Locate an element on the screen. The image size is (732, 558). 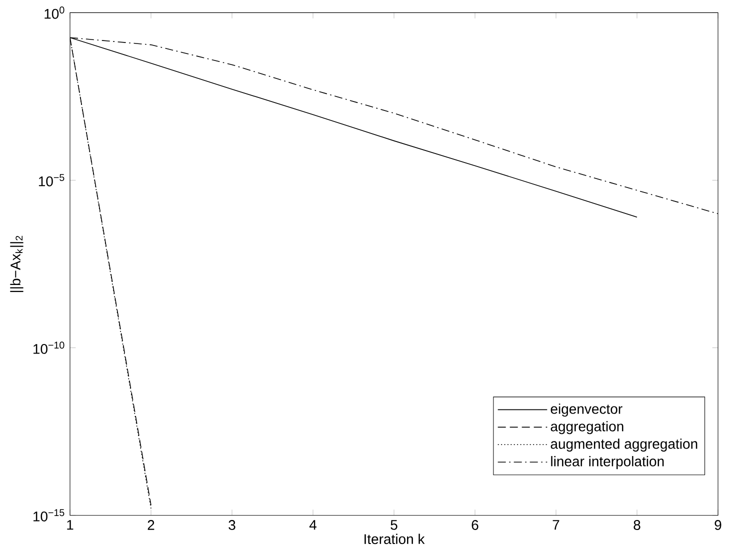
legend-label: augmented aggregation is located at coordinates (624, 445).